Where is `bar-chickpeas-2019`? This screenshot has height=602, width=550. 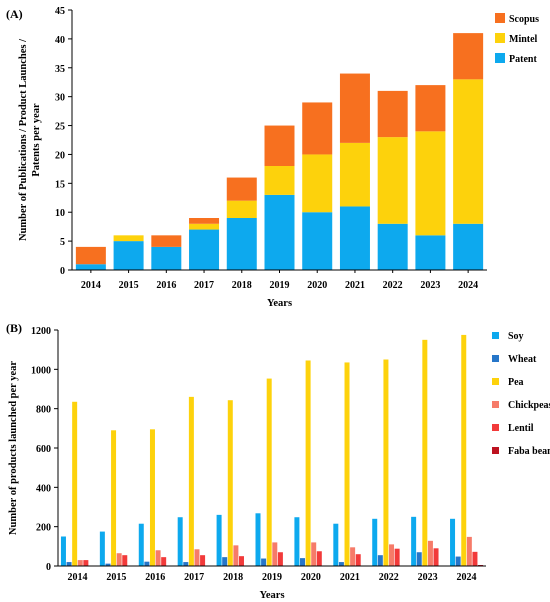 bar-chickpeas-2019 is located at coordinates (275, 554).